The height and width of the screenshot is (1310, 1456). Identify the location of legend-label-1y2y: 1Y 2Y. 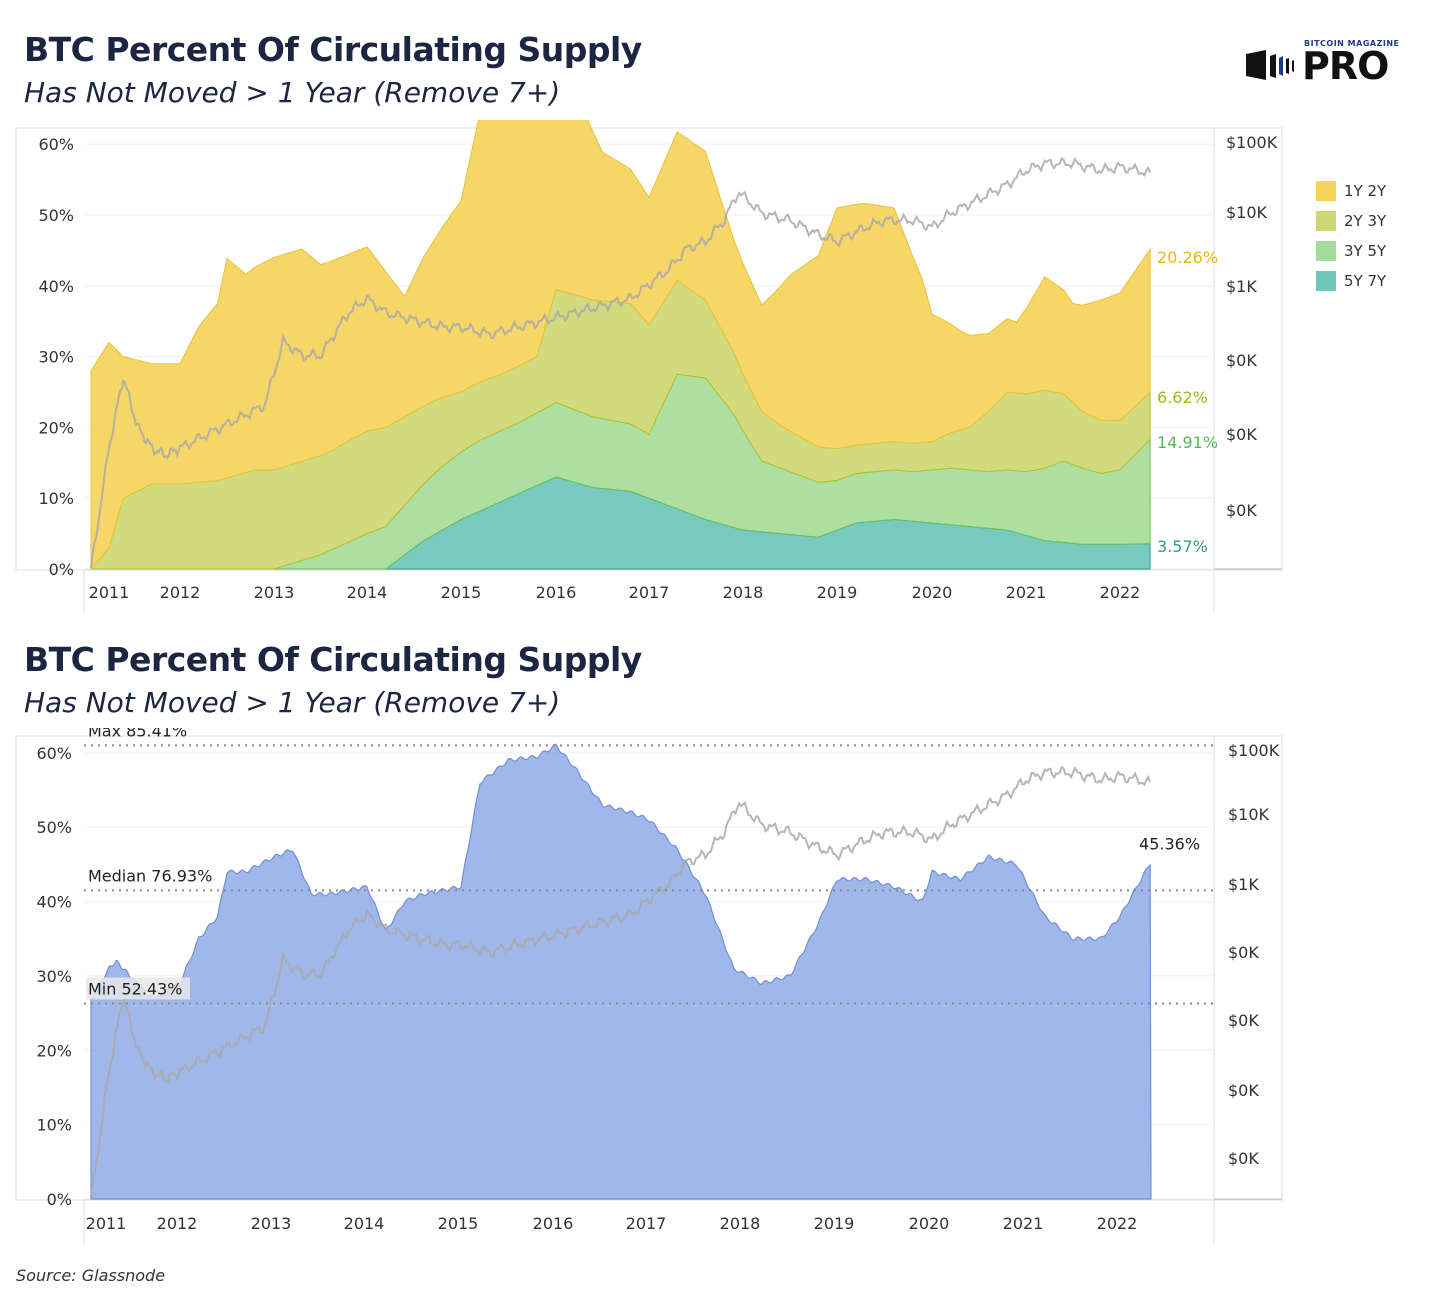
(1365, 191).